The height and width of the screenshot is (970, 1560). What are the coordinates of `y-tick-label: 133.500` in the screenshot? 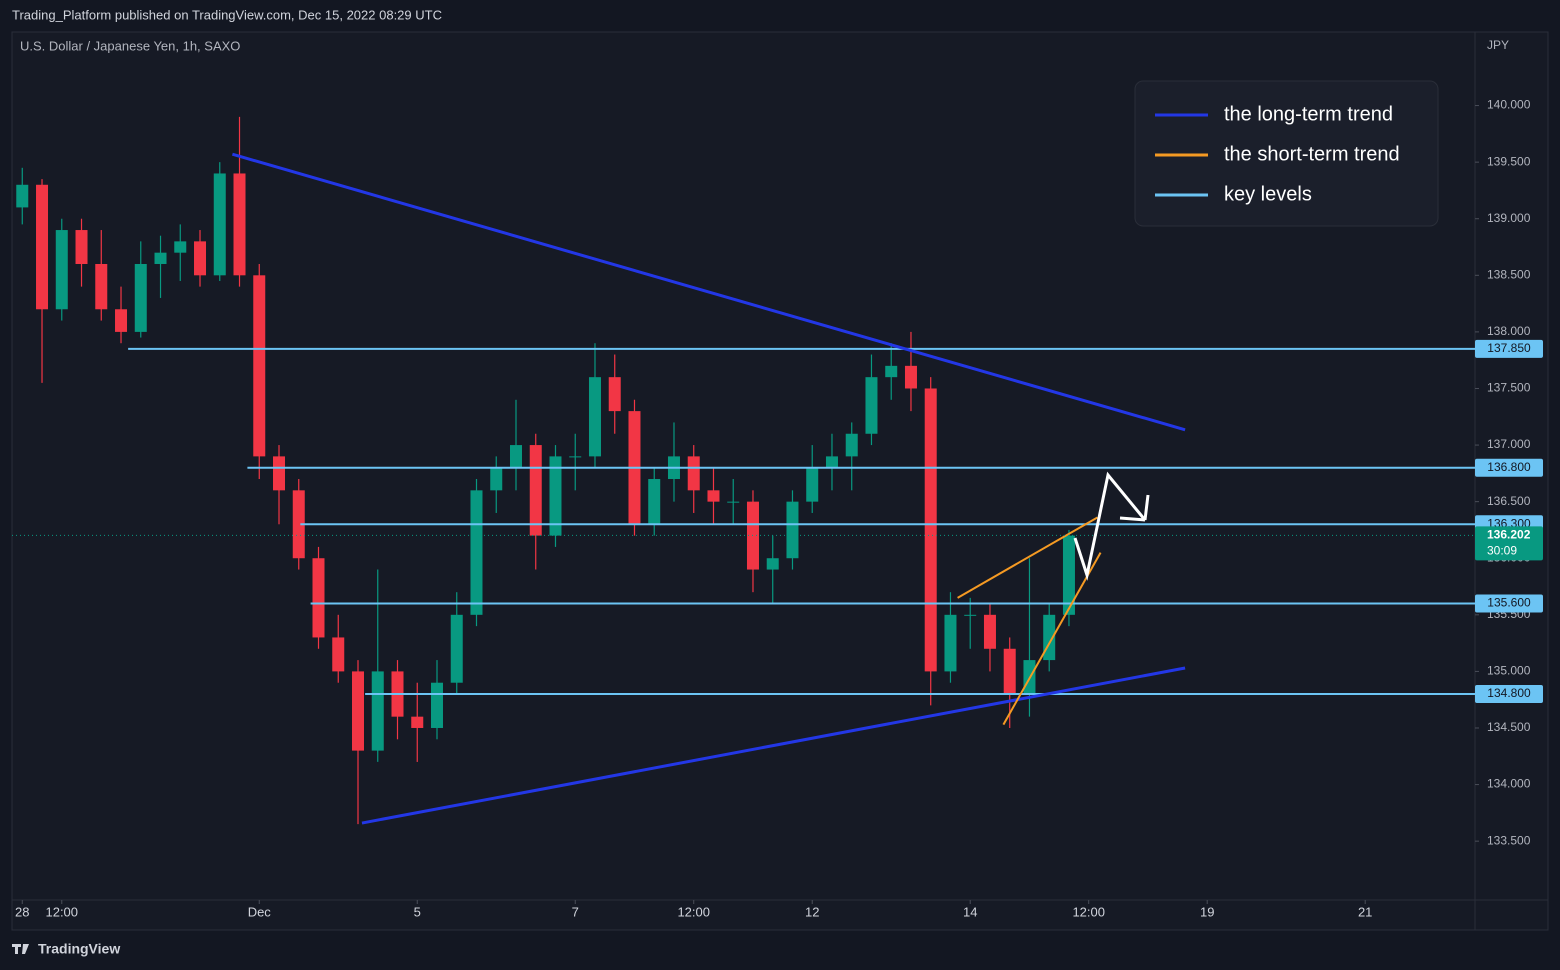 It's located at (1509, 840).